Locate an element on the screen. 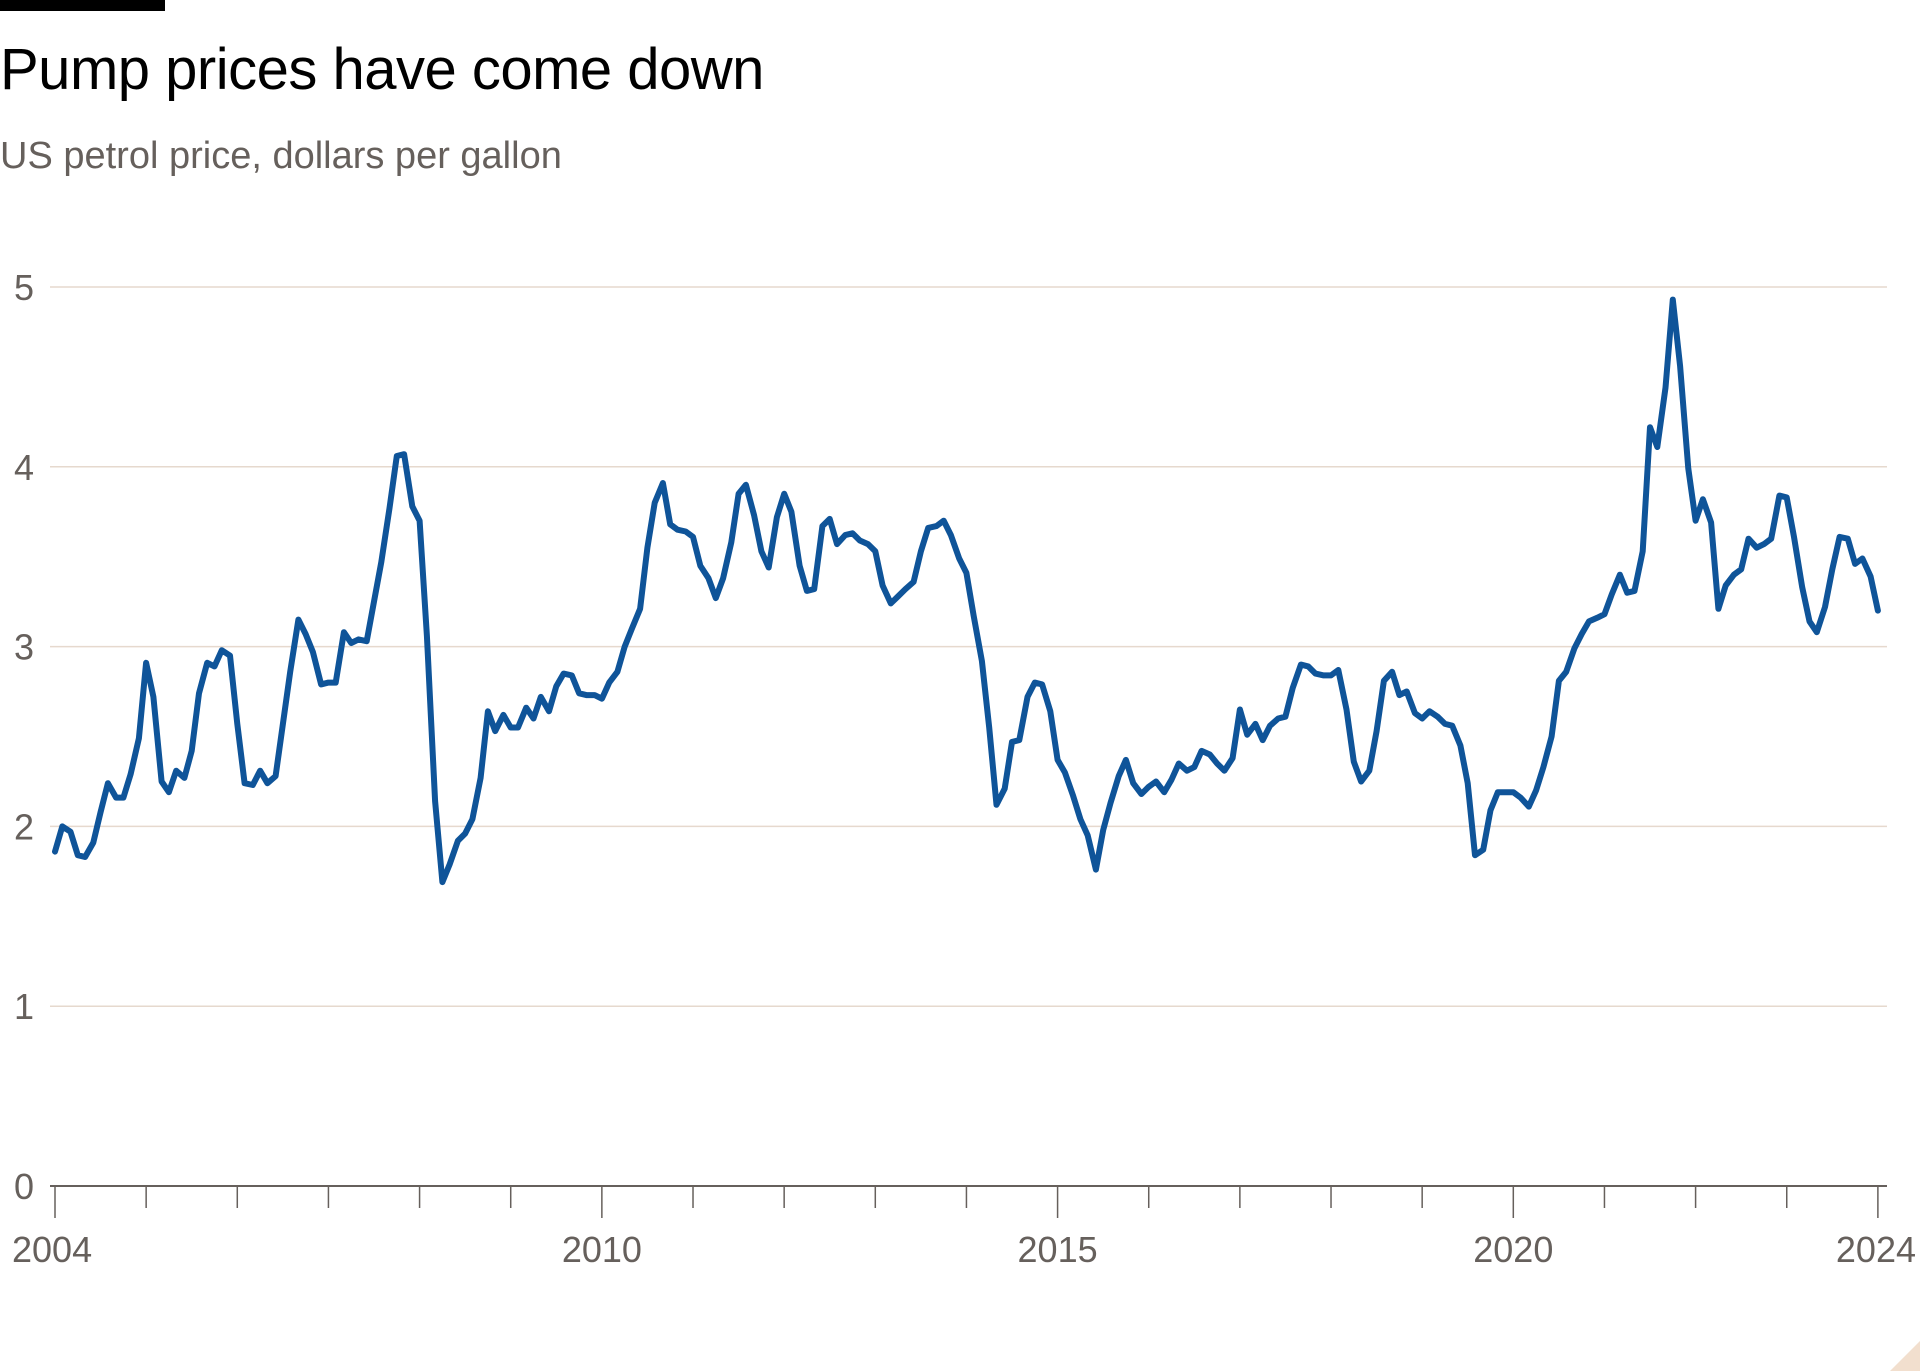 This screenshot has height=1371, width=1920. y-axis-labels: 0 1 2 3 4 5 is located at coordinates (24, 737).